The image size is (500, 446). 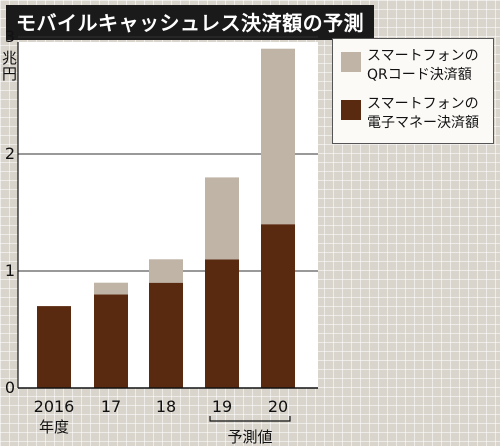 I want to click on legend-swatch-qr, so click(x=351, y=62).